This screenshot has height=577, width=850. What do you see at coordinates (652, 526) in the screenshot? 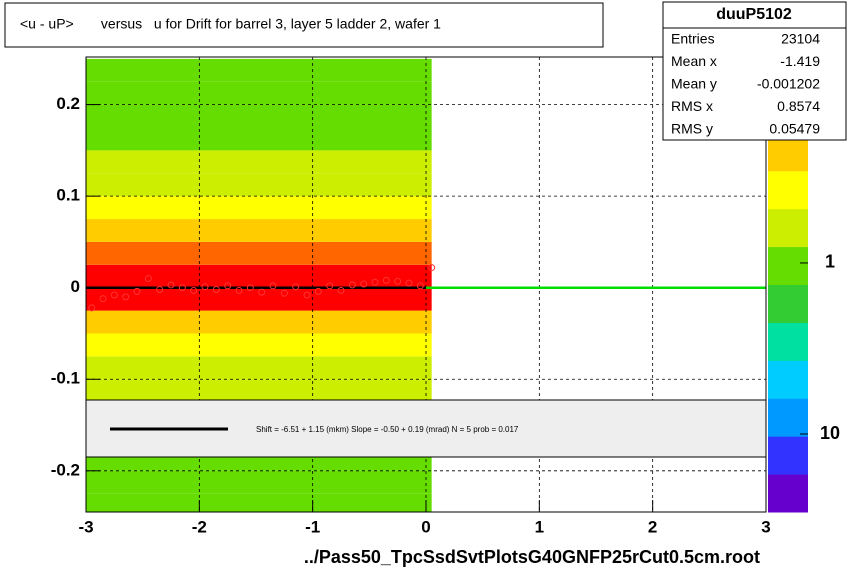
I see `x-tick-label: 2` at bounding box center [652, 526].